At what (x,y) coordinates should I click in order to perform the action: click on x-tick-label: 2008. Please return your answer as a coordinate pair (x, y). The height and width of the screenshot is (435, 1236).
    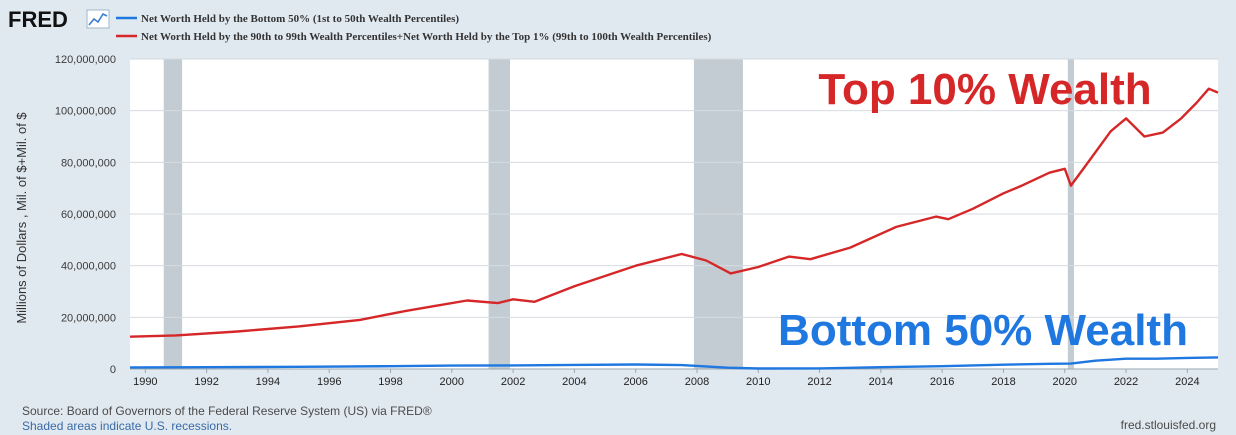
    Looking at the image, I should click on (697, 382).